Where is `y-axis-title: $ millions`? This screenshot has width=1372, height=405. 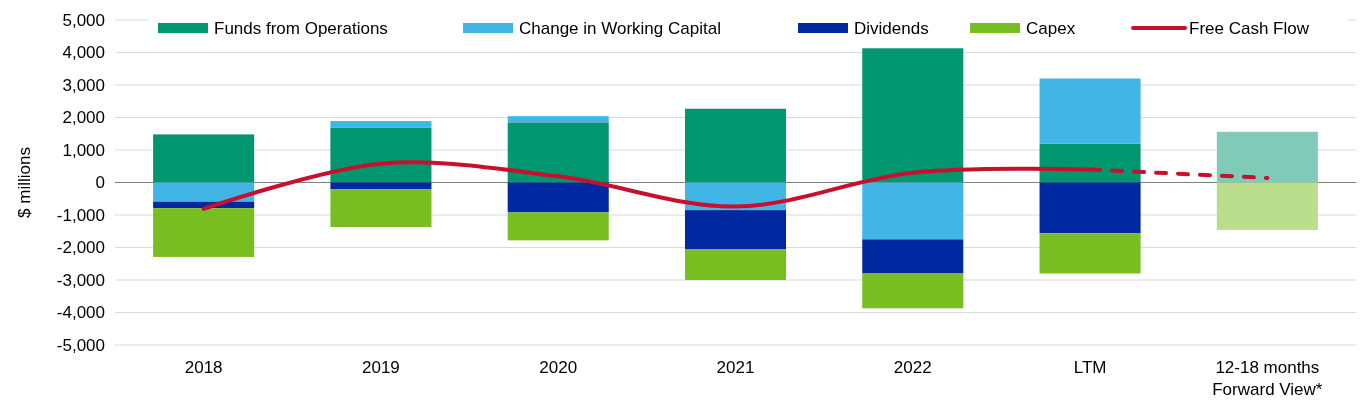 y-axis-title: $ millions is located at coordinates (24, 182).